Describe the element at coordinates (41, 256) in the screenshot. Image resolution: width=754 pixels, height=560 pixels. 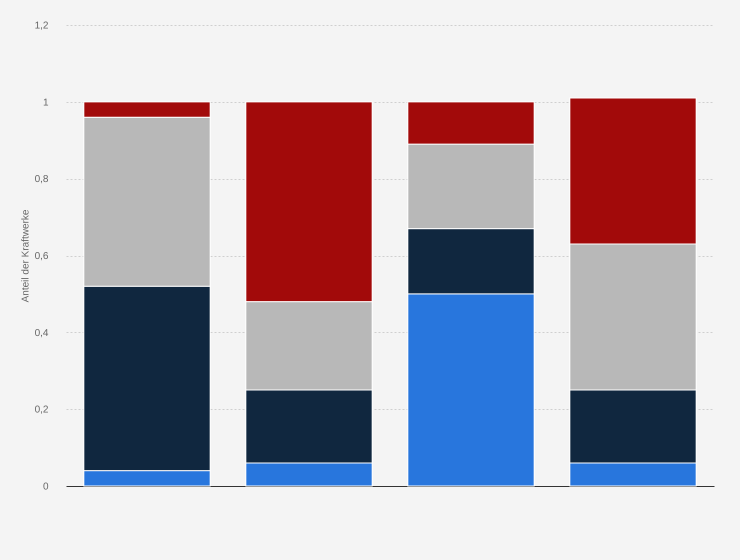
I see `y-tick-label: 0,6` at that location.